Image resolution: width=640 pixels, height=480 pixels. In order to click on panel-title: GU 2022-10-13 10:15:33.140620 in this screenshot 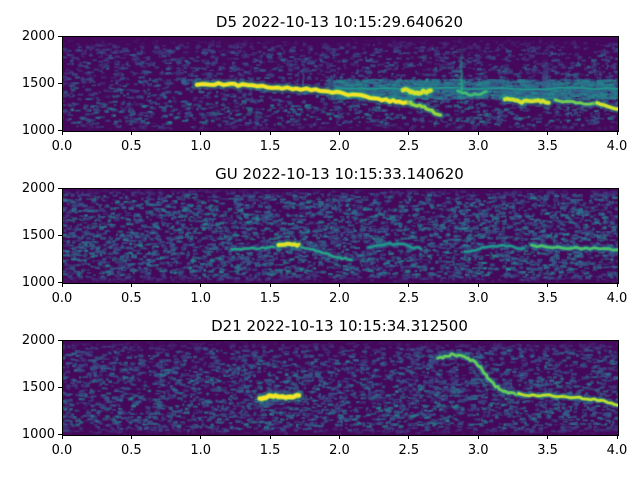, I will do `click(339, 174)`.